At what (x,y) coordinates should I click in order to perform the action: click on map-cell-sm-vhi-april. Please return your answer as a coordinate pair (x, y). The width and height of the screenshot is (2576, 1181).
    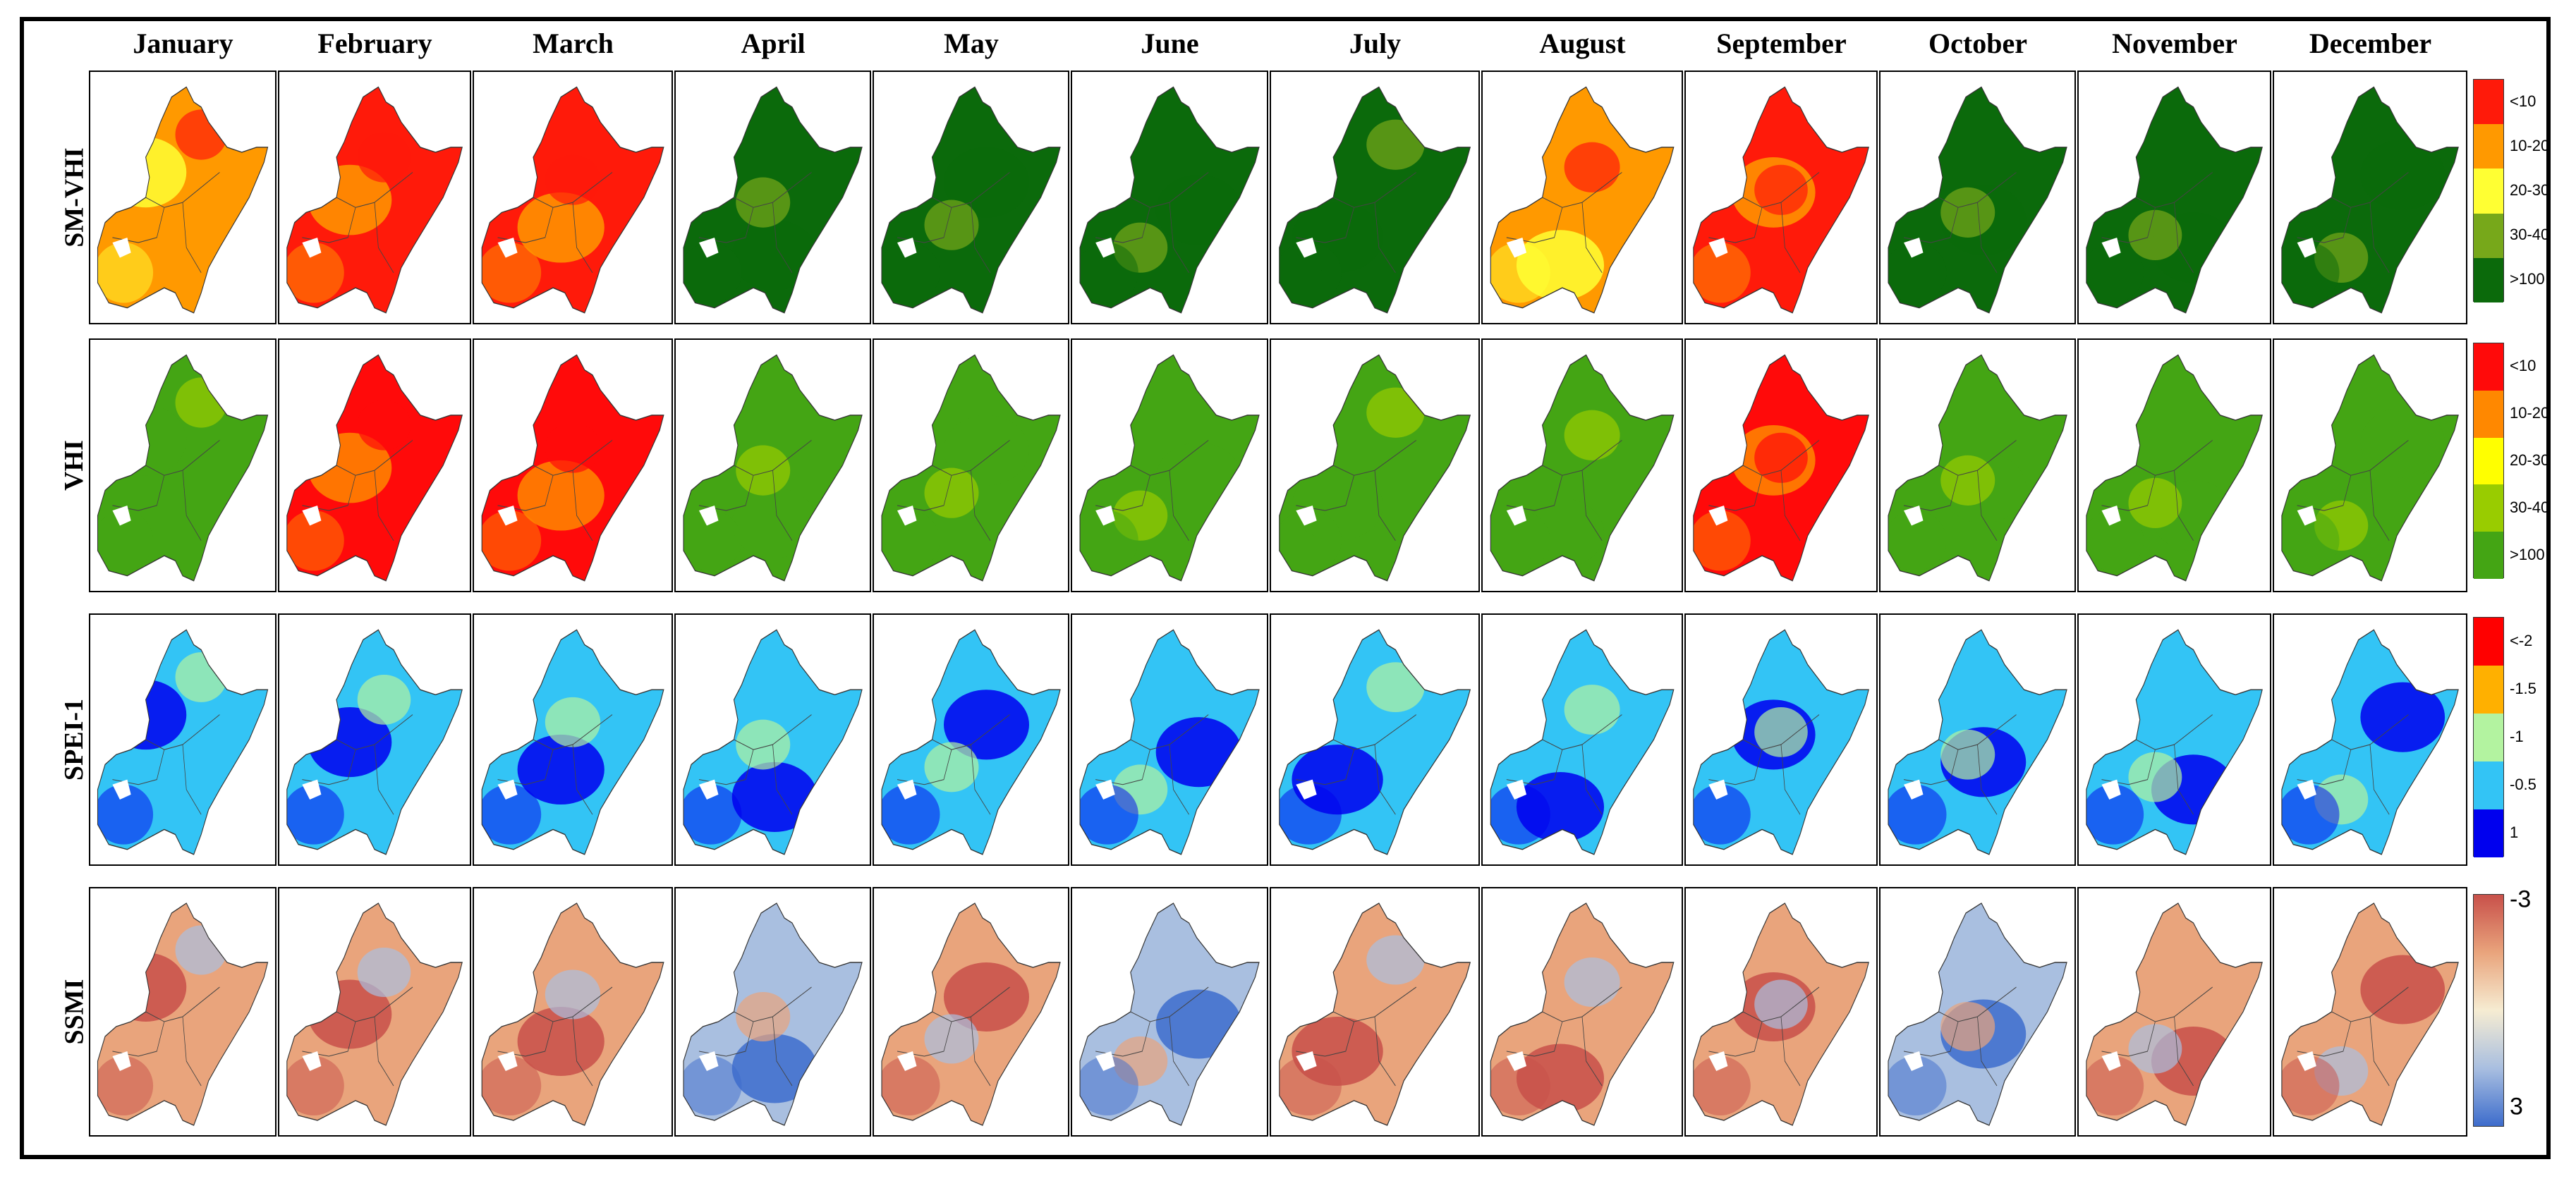
    Looking at the image, I should click on (772, 198).